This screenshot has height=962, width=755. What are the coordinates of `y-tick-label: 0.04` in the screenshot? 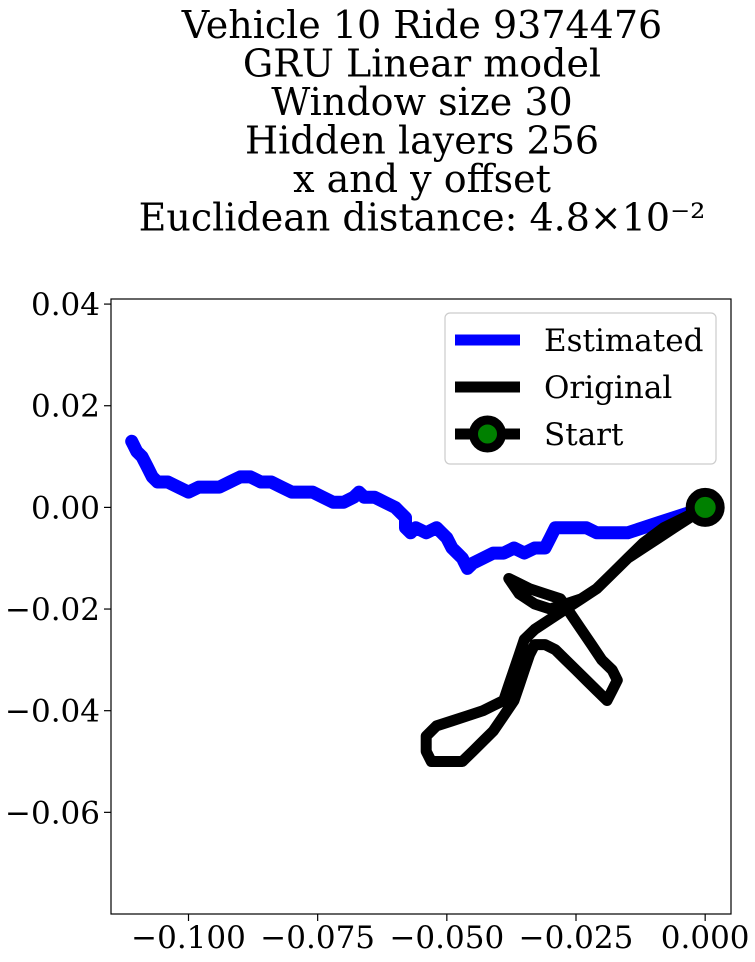 It's located at (65, 305).